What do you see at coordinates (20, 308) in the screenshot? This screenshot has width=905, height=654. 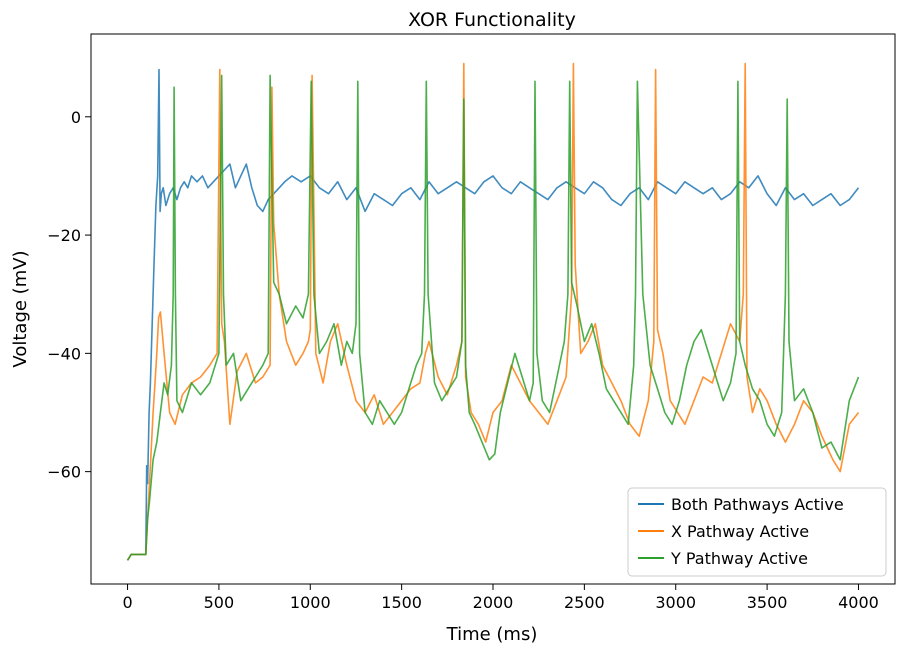 I see `y-axis-title: Voltage (mV)` at bounding box center [20, 308].